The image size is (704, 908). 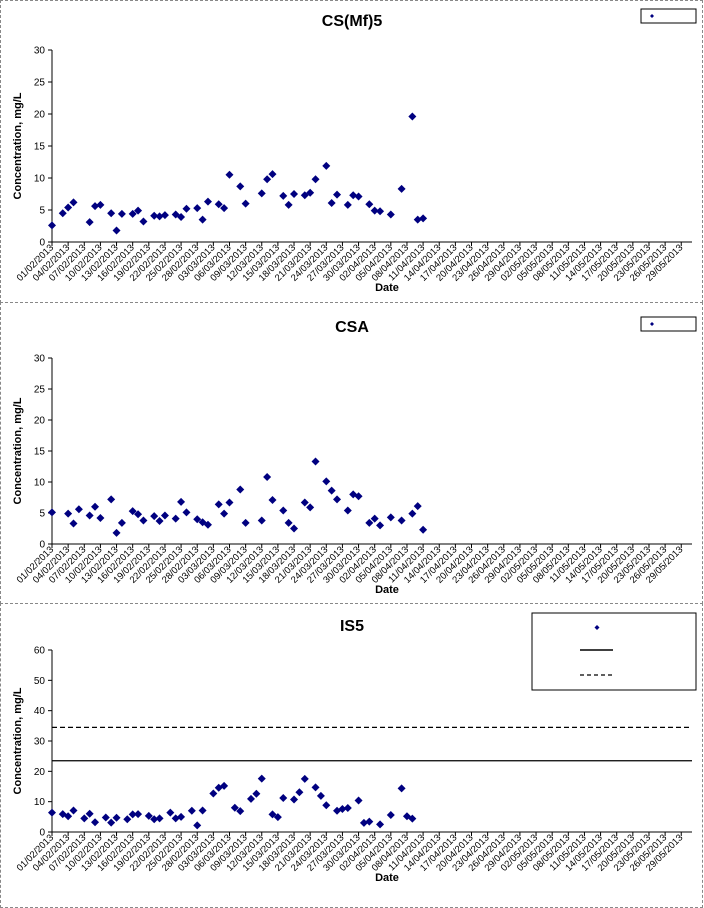 What do you see at coordinates (597, 627) in the screenshot?
I see `legend-marker` at bounding box center [597, 627].